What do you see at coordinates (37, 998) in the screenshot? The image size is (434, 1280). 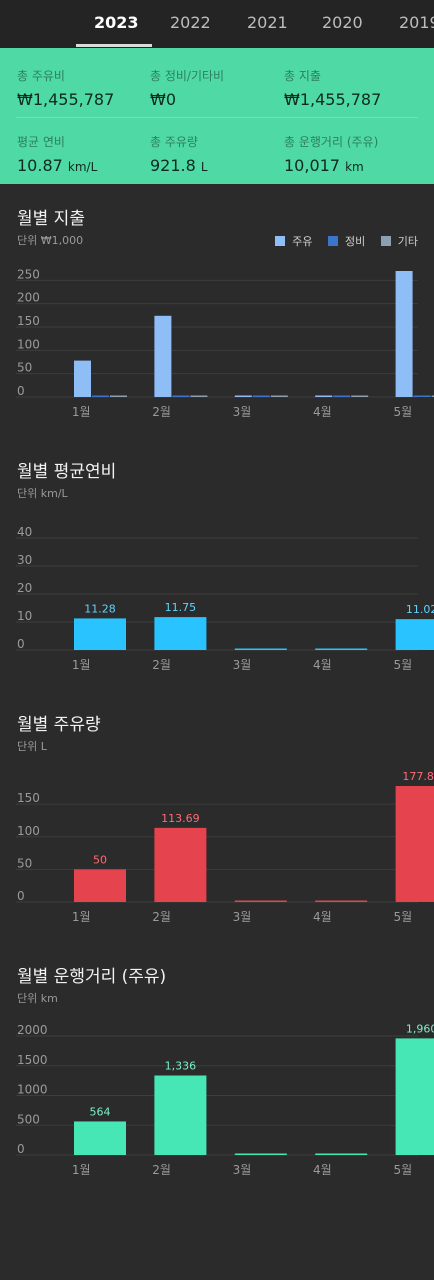 I see `chart-unit: 단위 km` at bounding box center [37, 998].